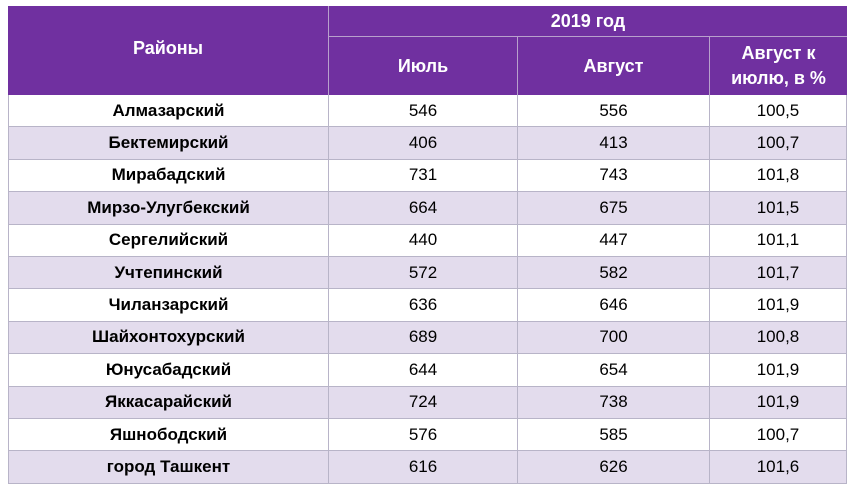 The width and height of the screenshot is (849, 487). I want to click on header-july: Июль, so click(423, 66).